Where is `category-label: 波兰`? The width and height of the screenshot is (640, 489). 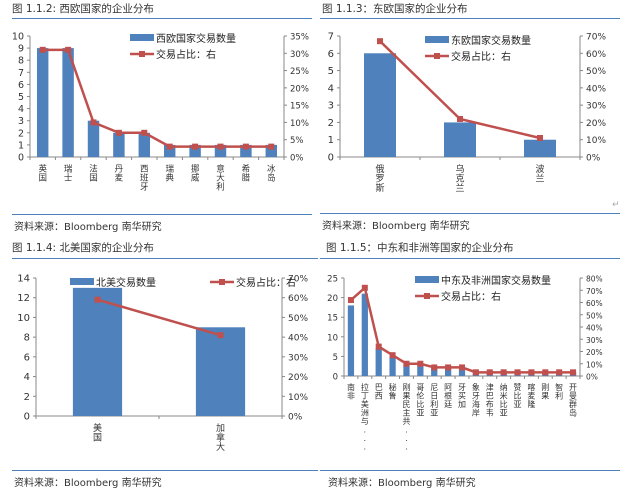 category-label: 波兰 is located at coordinates (539, 174).